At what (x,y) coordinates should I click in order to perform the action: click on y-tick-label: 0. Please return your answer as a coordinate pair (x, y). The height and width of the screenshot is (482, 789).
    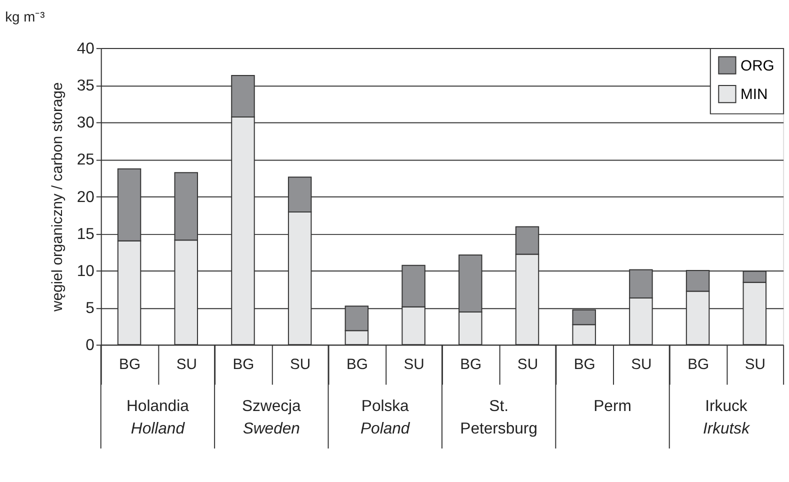
    Looking at the image, I should click on (90, 345).